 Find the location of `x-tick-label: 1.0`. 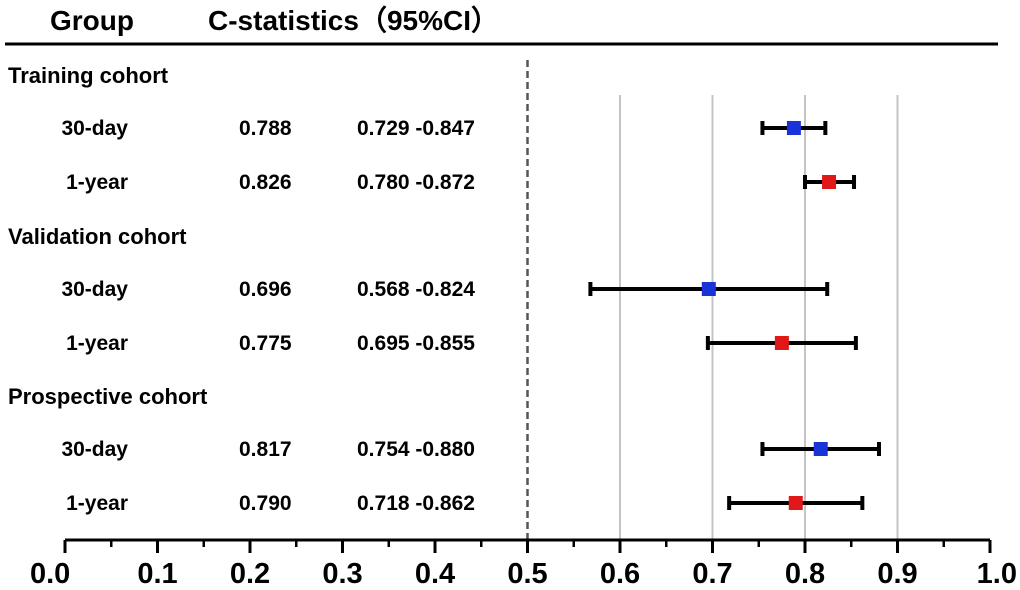

x-tick-label: 1.0 is located at coordinates (997, 574).